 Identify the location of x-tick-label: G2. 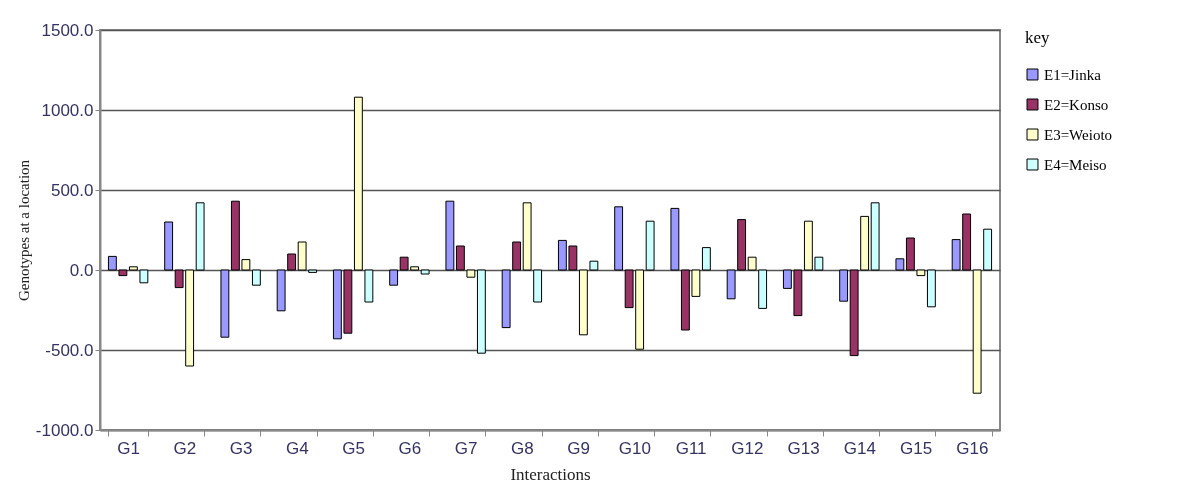
(185, 448).